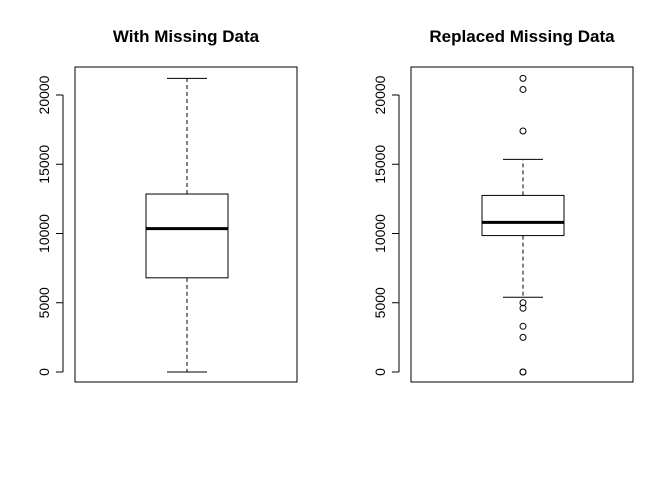 The width and height of the screenshot is (672, 485). Describe the element at coordinates (522, 36) in the screenshot. I see `chart-title: Replaced Missing Data` at that location.